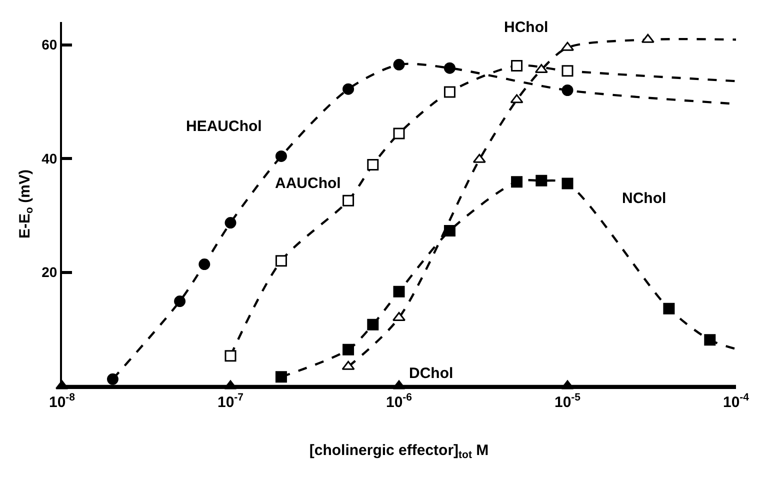  I want to click on x-tick-label: 10$^{-7}$, so click(230, 401).